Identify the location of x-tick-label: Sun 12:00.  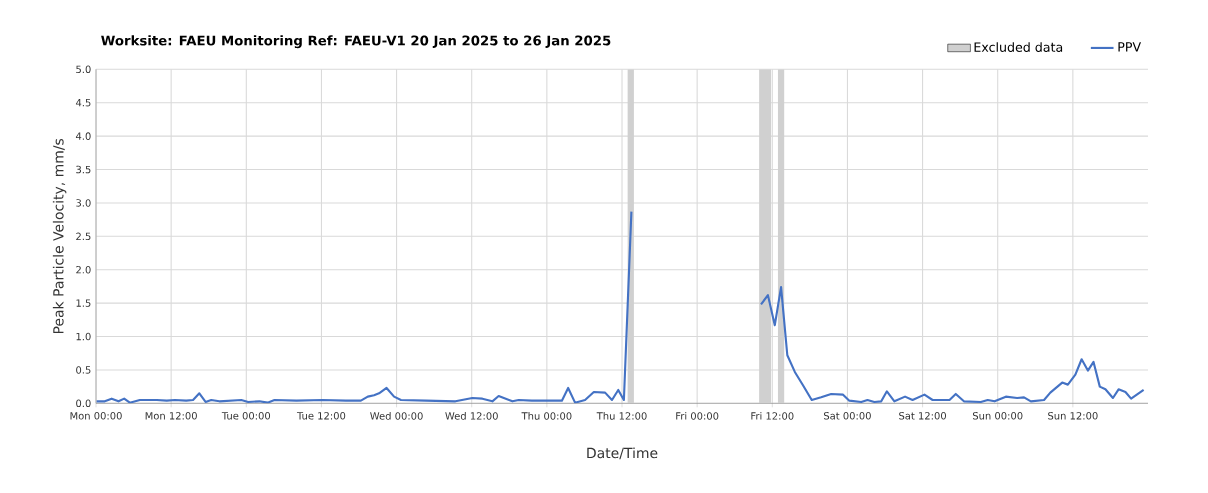
(1073, 415).